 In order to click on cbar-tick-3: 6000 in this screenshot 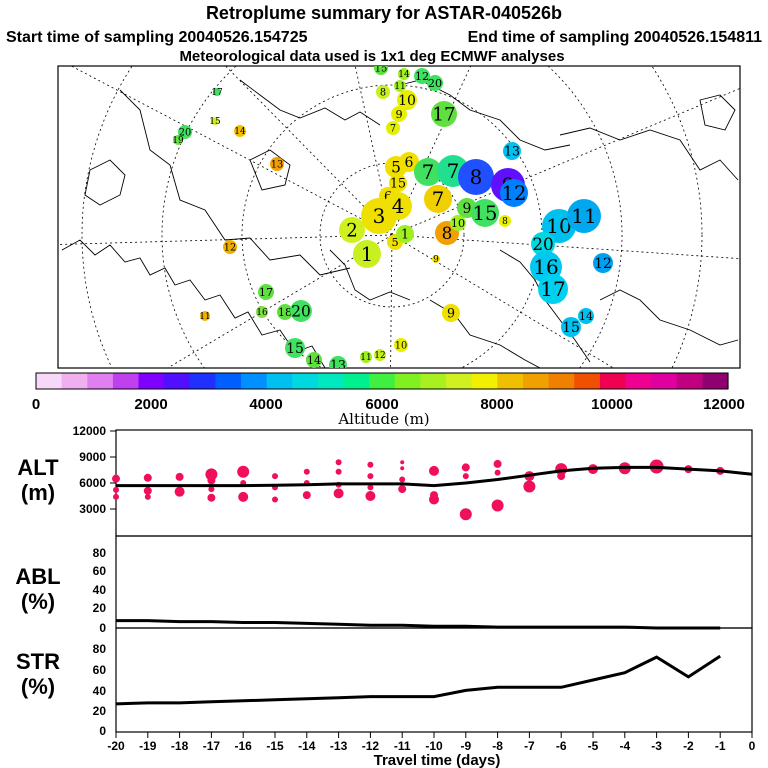, I will do `click(381, 404)`.